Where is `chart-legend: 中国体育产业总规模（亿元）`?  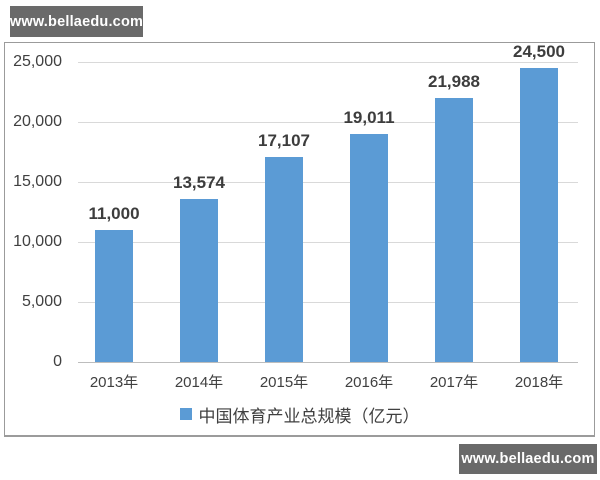
chart-legend: 中国体育产业总规模（亿元） is located at coordinates (299, 414).